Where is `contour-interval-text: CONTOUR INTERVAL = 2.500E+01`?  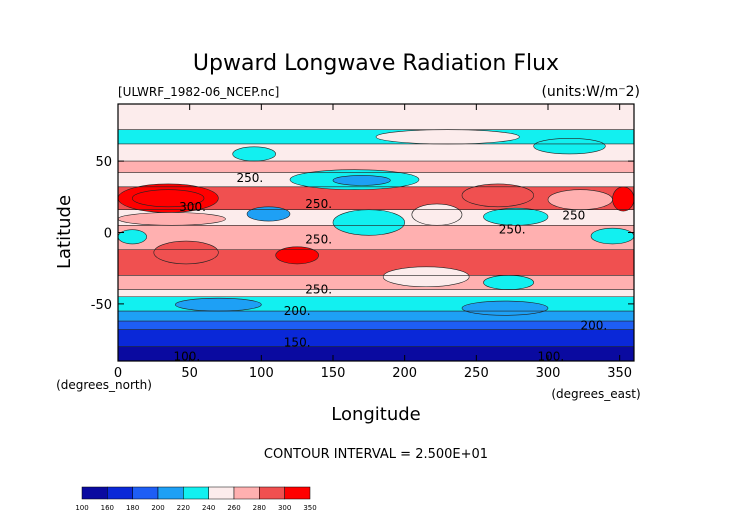
contour-interval-text: CONTOUR INTERVAL = 2.500E+01 is located at coordinates (376, 454).